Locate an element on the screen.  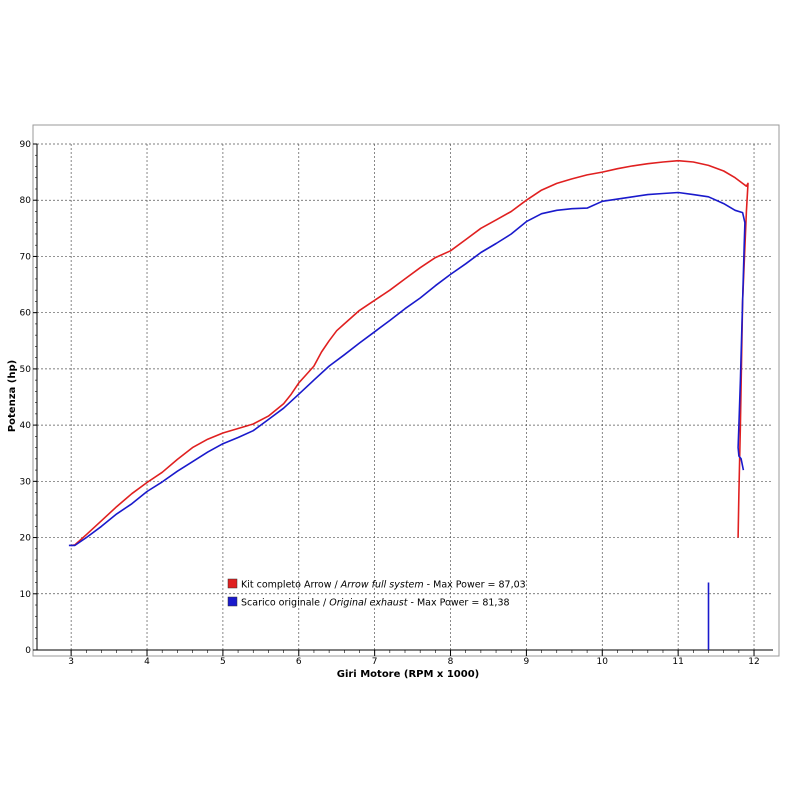
y-tick-label: 70 is located at coordinates (26, 257).